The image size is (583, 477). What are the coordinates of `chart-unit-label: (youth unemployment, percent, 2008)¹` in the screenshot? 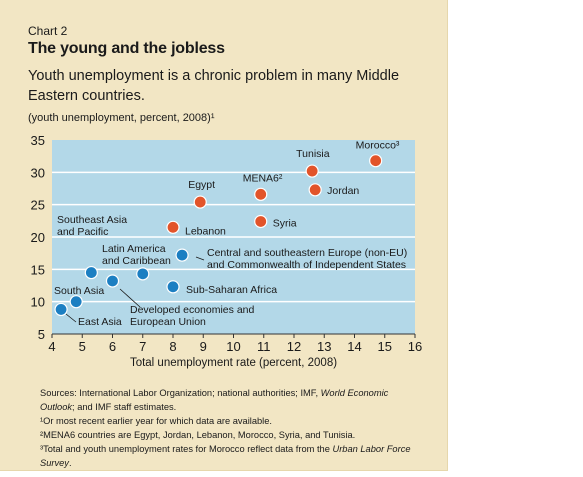 It's located at (121, 118).